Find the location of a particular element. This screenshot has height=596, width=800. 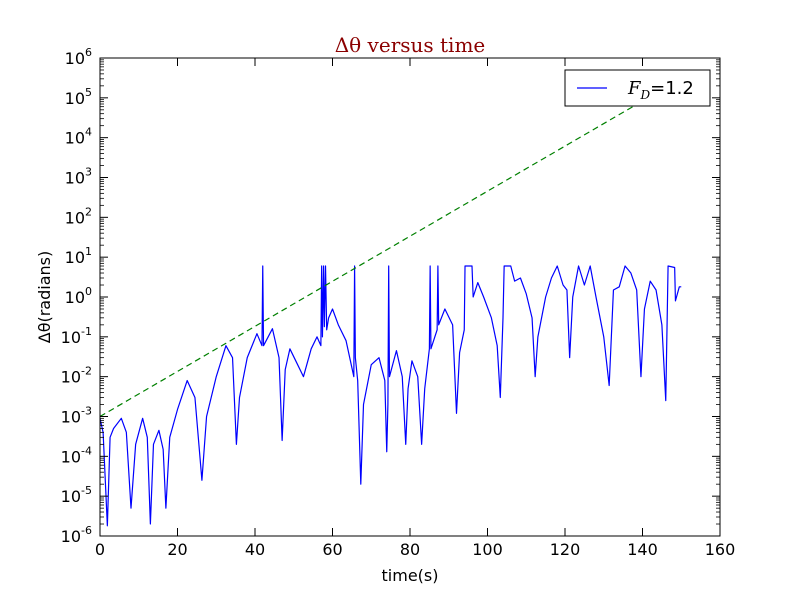

legend-label-rest: =1.2 is located at coordinates (672, 88).